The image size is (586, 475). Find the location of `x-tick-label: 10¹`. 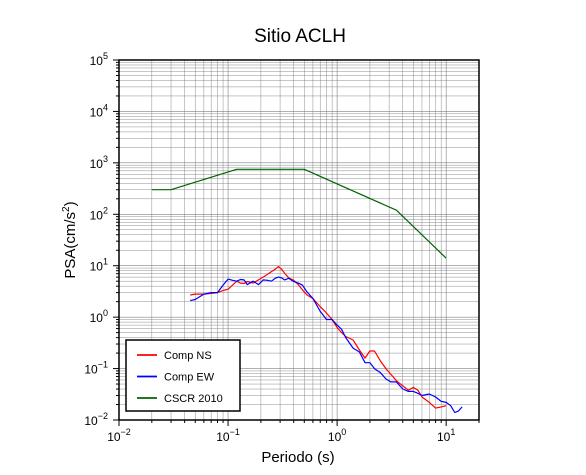

x-tick-label: 10¹ is located at coordinates (446, 435).